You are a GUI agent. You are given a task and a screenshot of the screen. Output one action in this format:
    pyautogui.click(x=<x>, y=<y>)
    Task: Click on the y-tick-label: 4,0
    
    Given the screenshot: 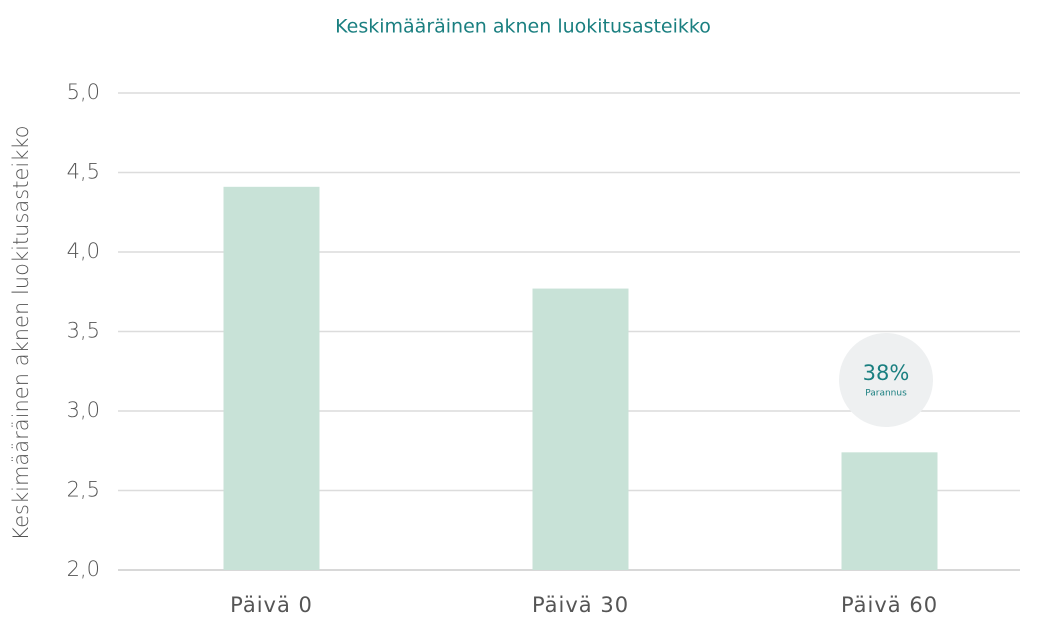 What is the action you would take?
    pyautogui.click(x=83, y=251)
    